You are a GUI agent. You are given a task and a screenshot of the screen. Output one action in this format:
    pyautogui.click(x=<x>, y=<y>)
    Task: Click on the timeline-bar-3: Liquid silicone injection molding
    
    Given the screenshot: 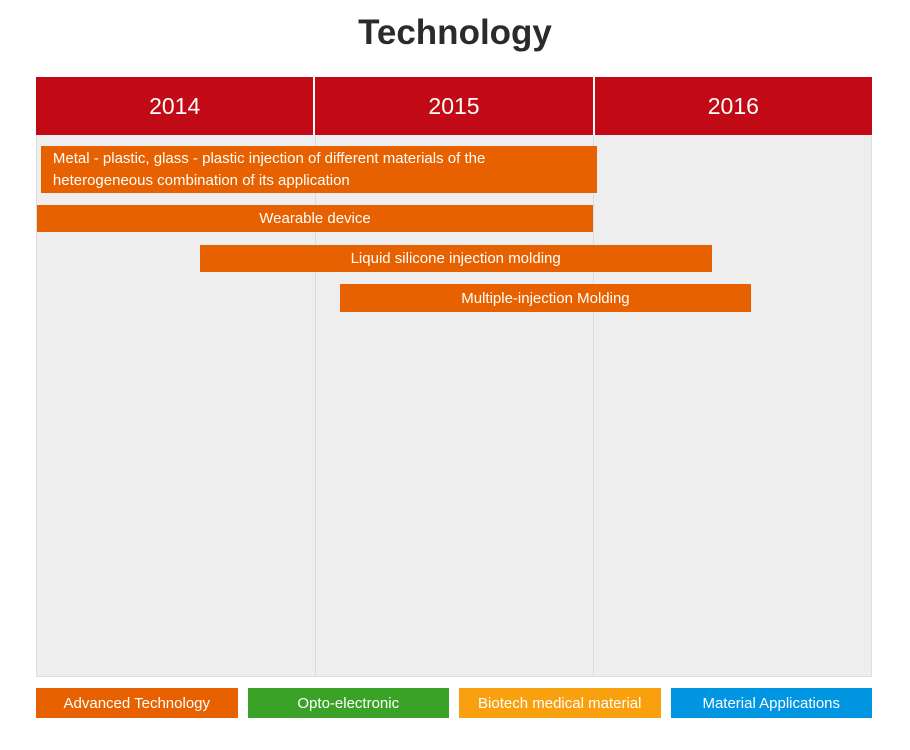 What is the action you would take?
    pyautogui.click(x=455, y=258)
    